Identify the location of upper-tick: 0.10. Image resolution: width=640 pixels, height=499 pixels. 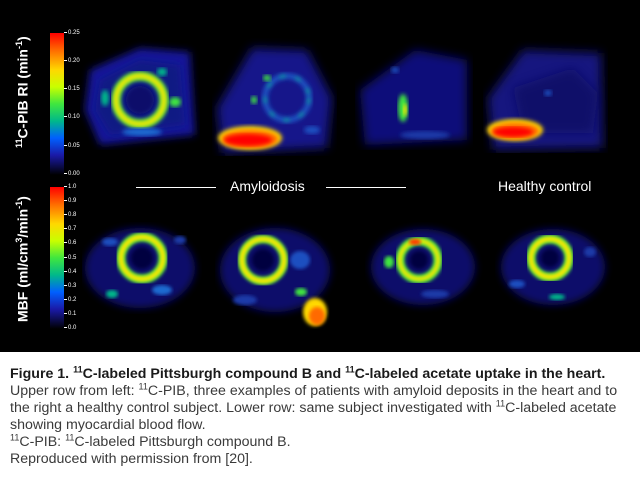
(72, 117).